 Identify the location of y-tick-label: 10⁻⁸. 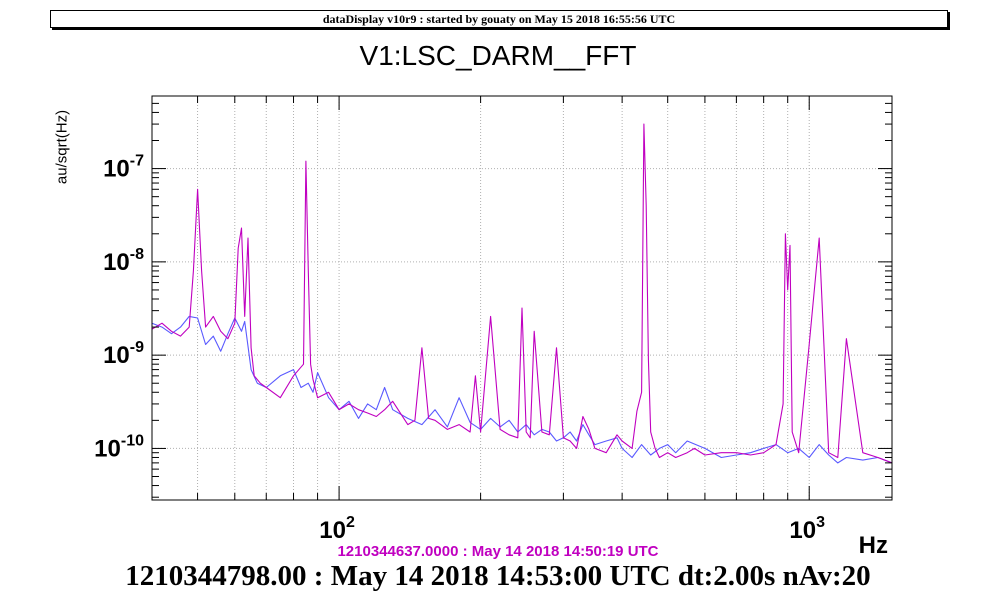
(123, 261).